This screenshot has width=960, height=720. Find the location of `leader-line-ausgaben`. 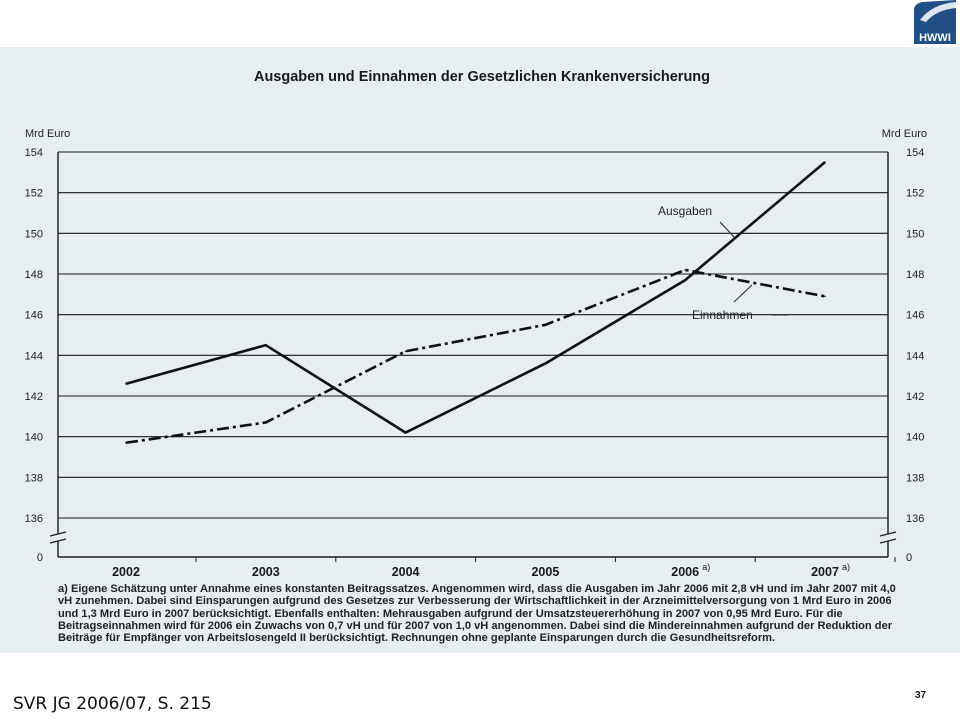

leader-line-ausgaben is located at coordinates (727, 230).